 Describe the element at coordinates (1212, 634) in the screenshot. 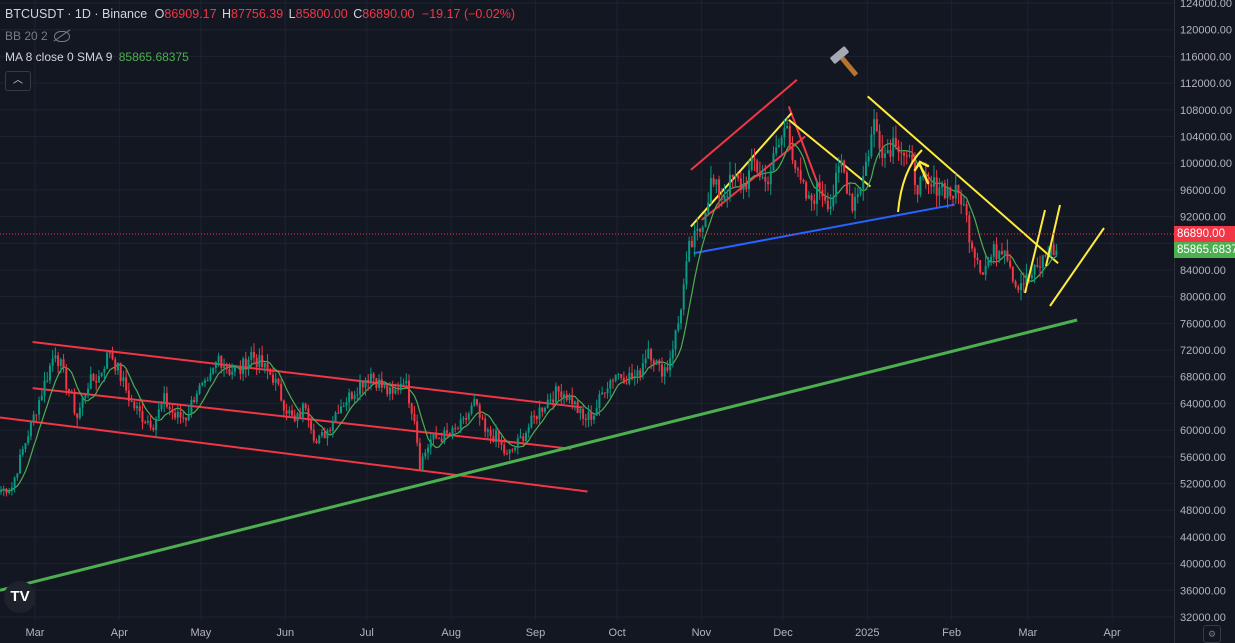

I see `chart-settings-button: ⚙` at that location.